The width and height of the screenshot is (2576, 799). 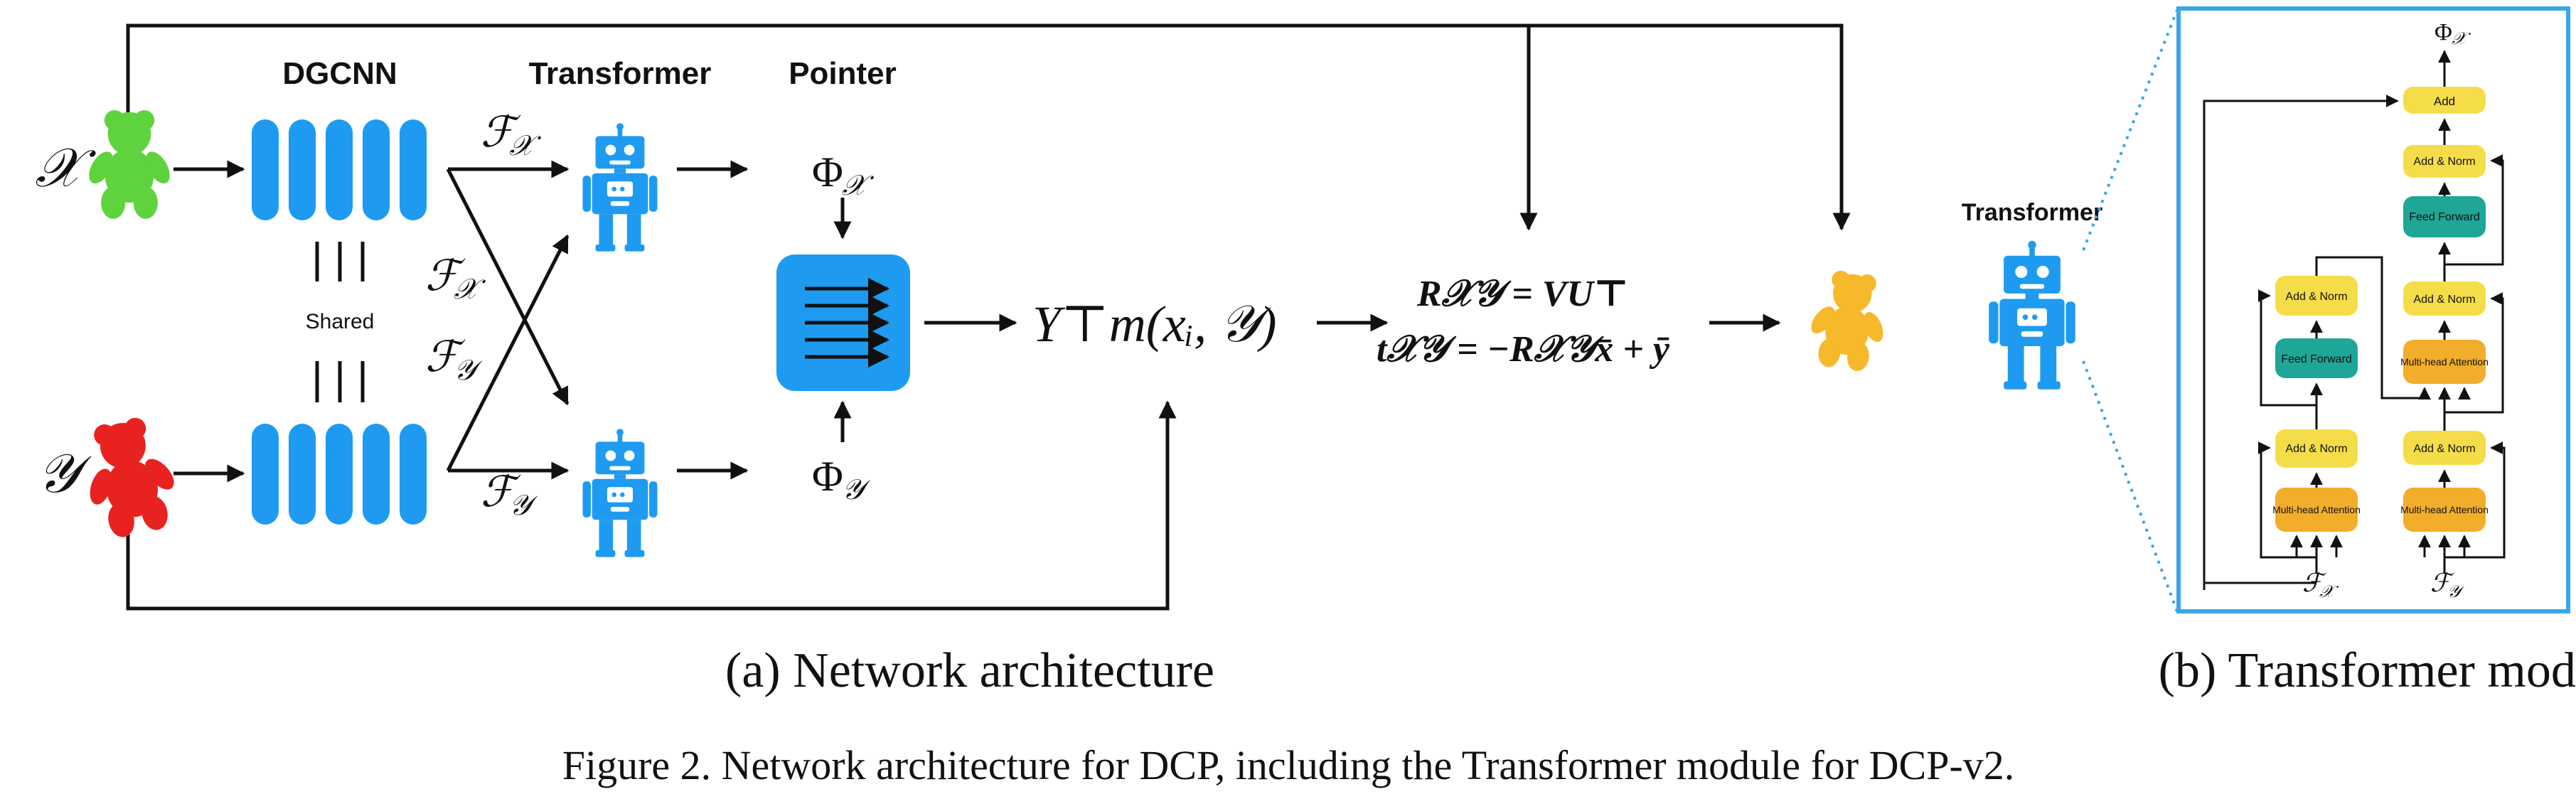 I want to click on zoom-line-bottom, so click(x=2130, y=486).